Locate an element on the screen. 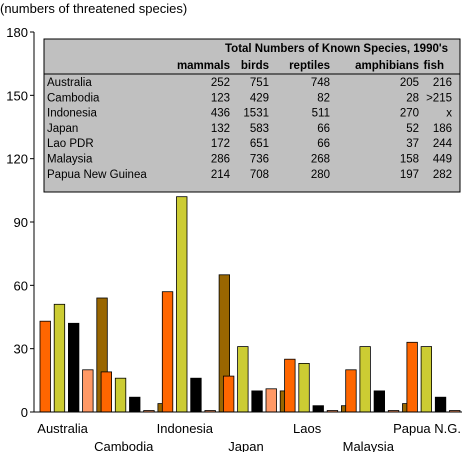 The image size is (462, 452). inset-cell: 280 is located at coordinates (320, 175).